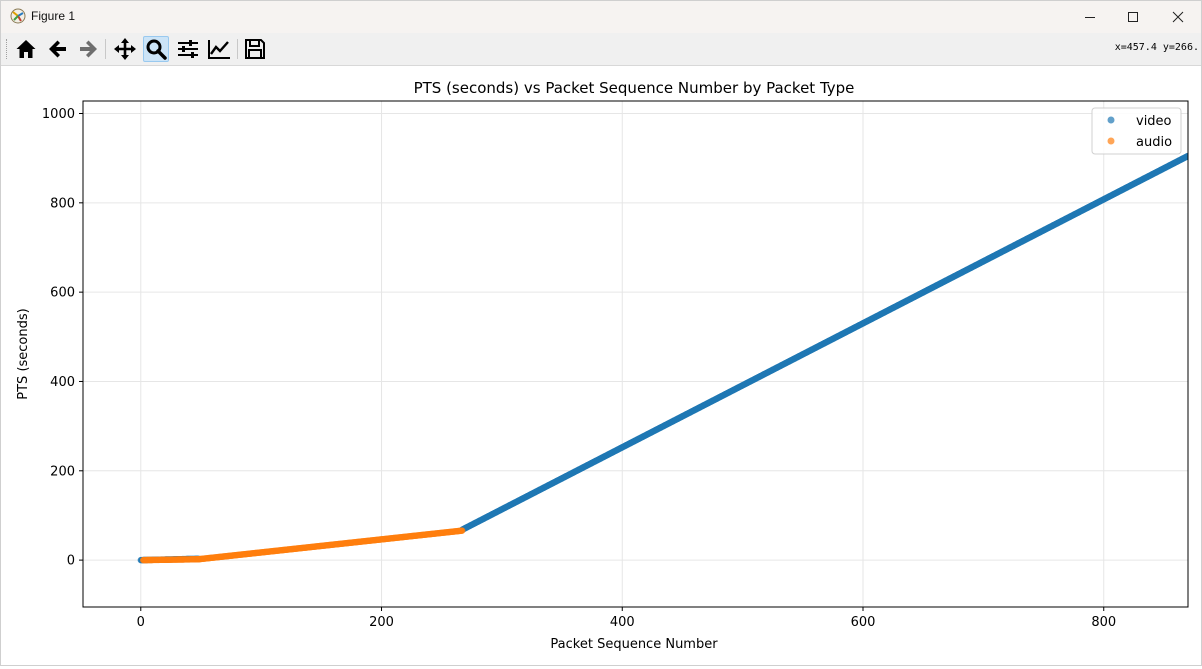 This screenshot has width=1202, height=669. I want to click on cursor-coordinates: x=457.4 y=266., so click(1156, 47).